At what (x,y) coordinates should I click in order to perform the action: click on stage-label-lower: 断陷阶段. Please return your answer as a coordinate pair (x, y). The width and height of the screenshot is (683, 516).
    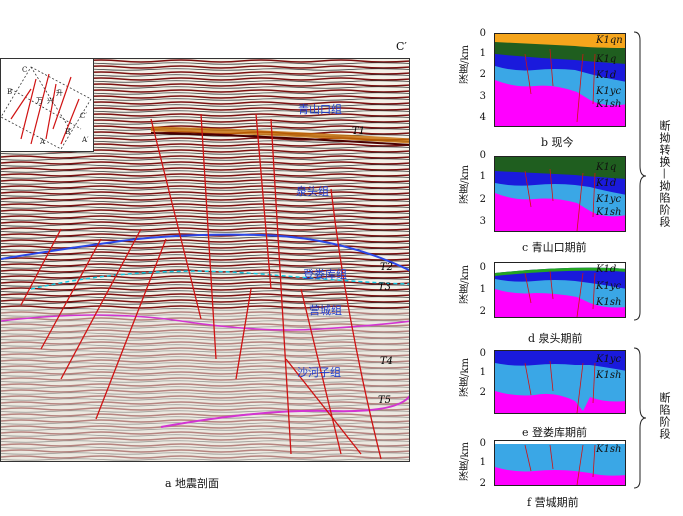
    Looking at the image, I should click on (664, 416).